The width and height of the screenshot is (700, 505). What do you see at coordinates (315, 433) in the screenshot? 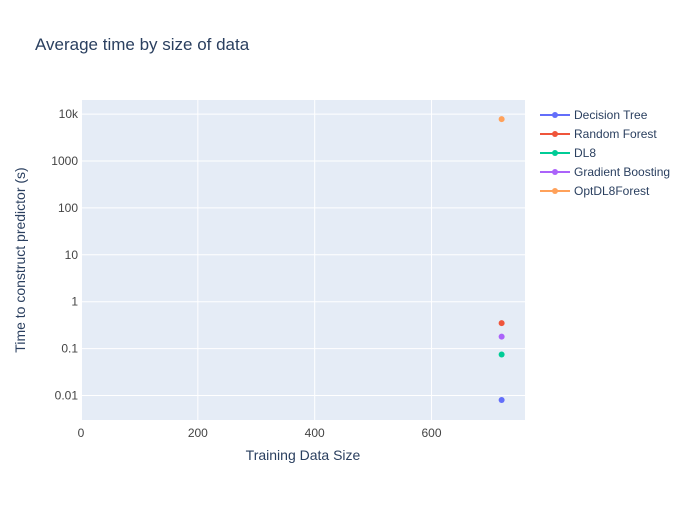
I see `x-tick-label: 400` at bounding box center [315, 433].